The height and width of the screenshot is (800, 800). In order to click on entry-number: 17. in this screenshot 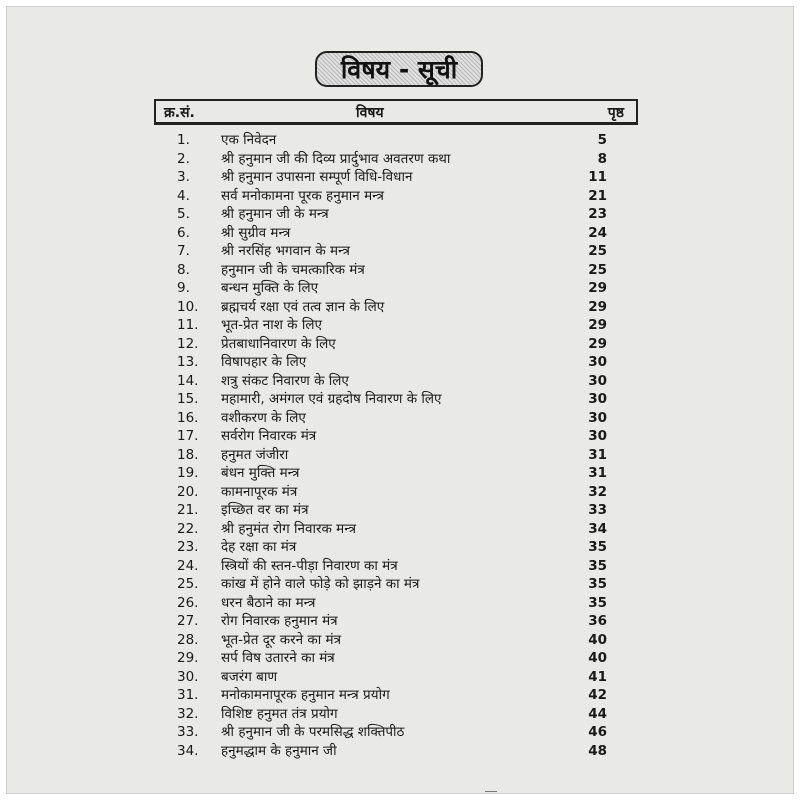, I will do `click(188, 436)`.